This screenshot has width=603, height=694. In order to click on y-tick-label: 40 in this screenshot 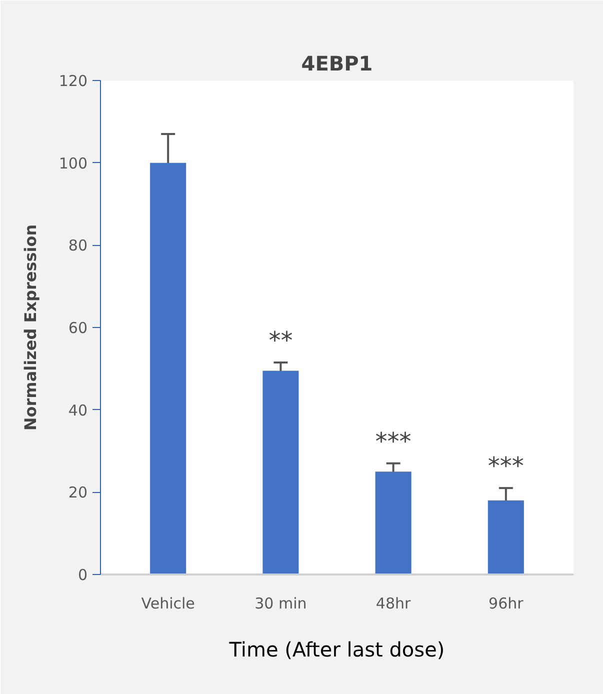, I will do `click(78, 410)`.